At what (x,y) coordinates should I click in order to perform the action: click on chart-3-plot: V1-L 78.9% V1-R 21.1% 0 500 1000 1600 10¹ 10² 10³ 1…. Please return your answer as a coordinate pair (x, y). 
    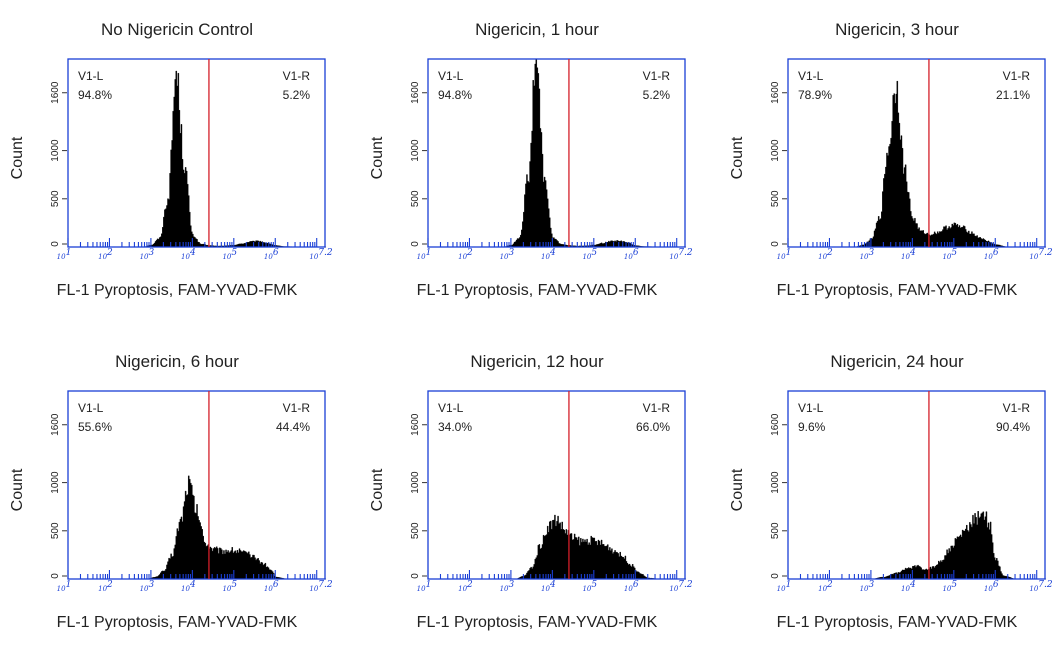
    Looking at the image, I should click on (911, 159).